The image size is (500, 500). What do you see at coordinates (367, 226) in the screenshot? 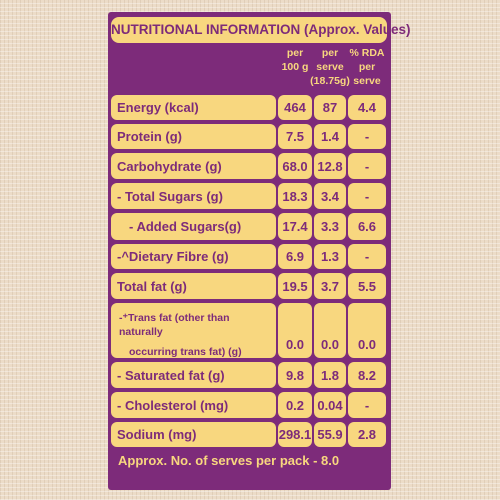
I see `value-rda-added-sugars: 6.6` at bounding box center [367, 226].